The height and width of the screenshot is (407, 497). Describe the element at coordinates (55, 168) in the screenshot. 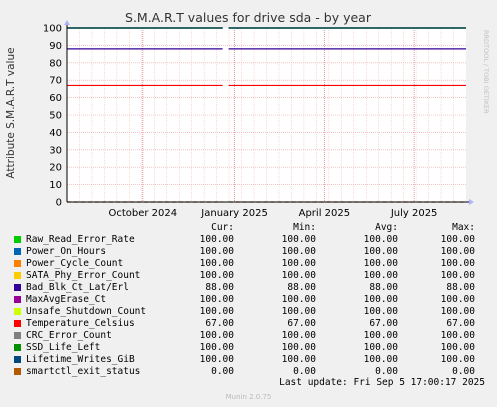

I see `y-tick-label: 20` at that location.